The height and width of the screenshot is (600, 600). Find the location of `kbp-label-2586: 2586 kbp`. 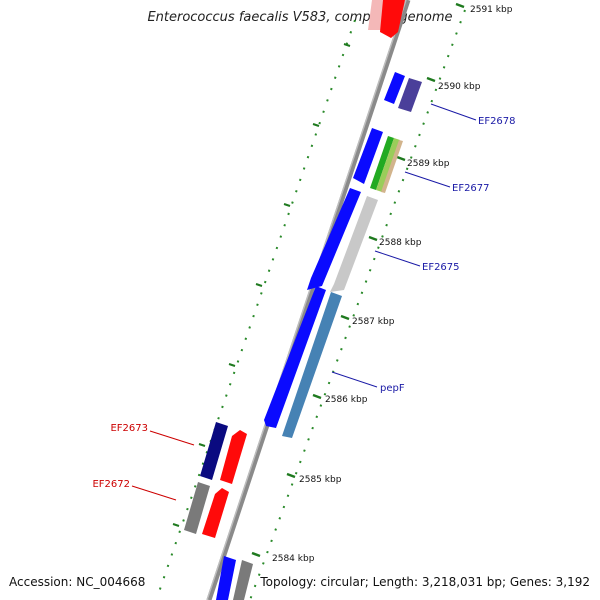

kbp-label-2586: 2586 kbp is located at coordinates (346, 400).